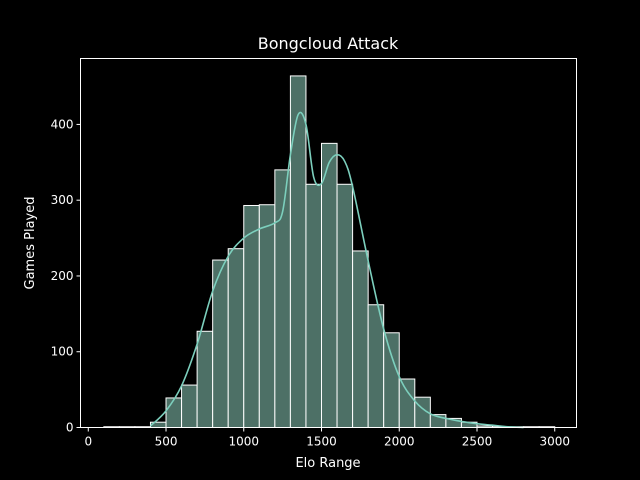  What do you see at coordinates (30, 243) in the screenshot?
I see `y-axis-label: Games Played` at bounding box center [30, 243].